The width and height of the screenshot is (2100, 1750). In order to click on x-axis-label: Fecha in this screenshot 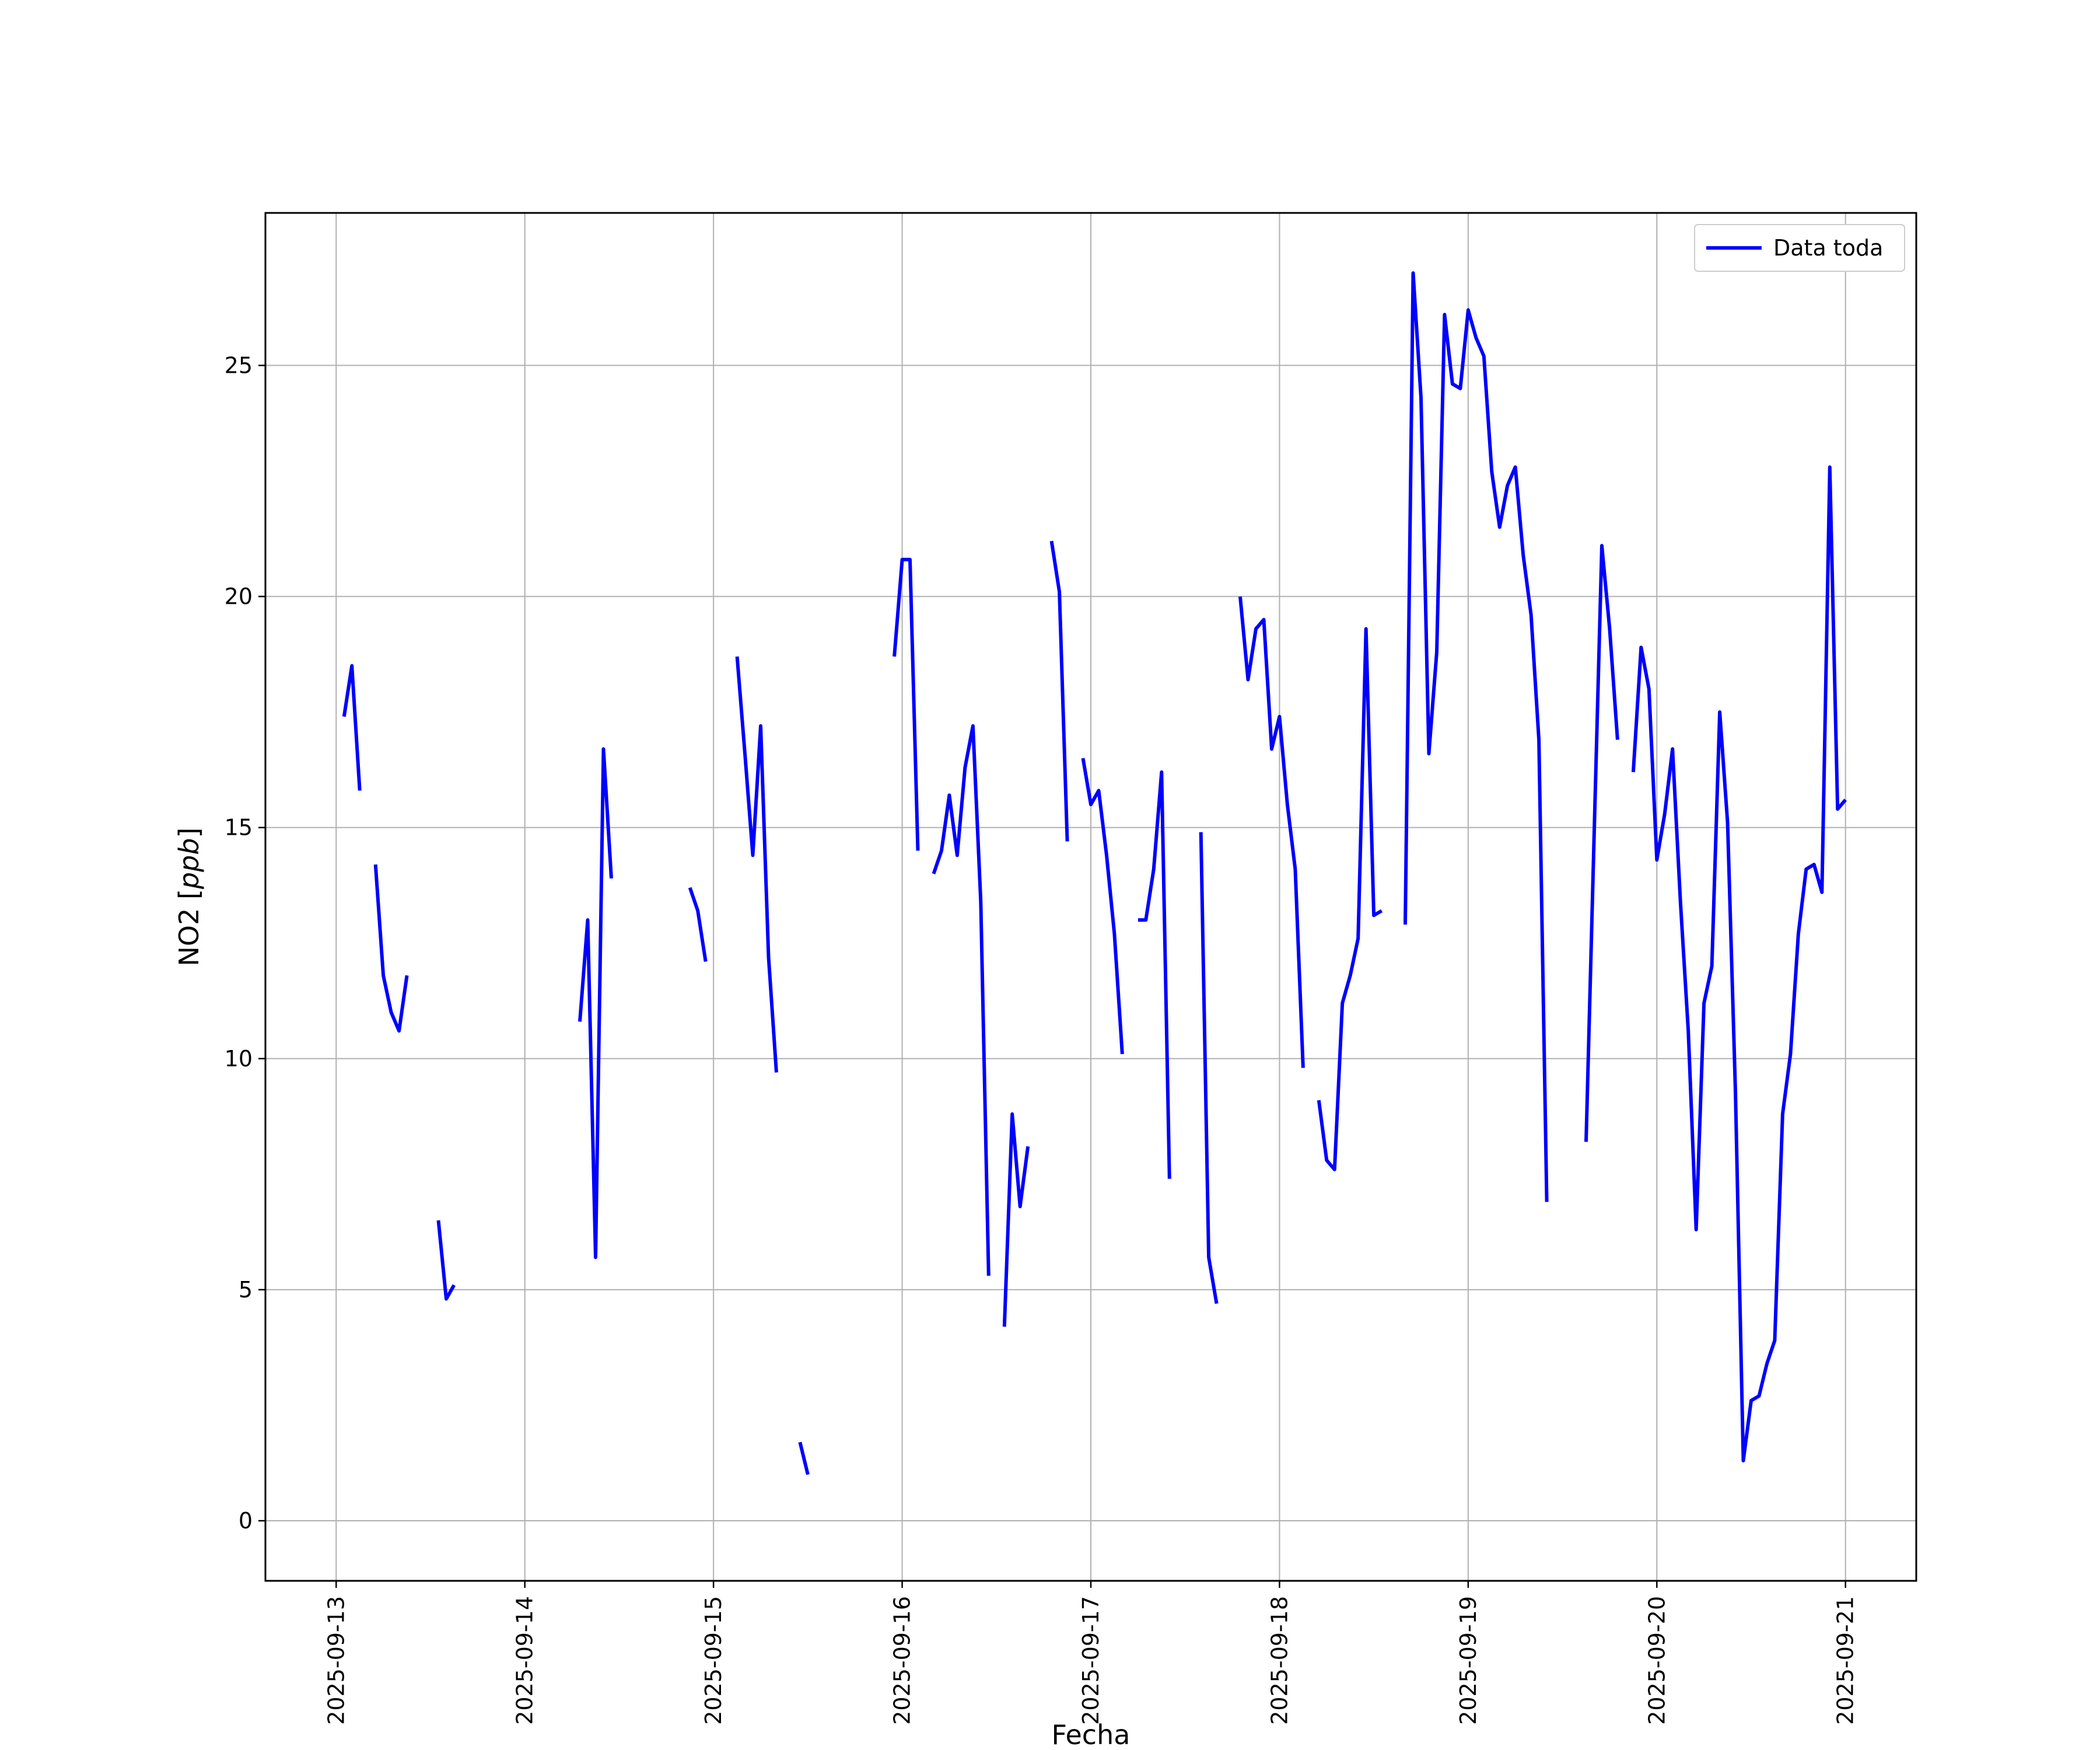, I will do `click(1091, 1734)`.